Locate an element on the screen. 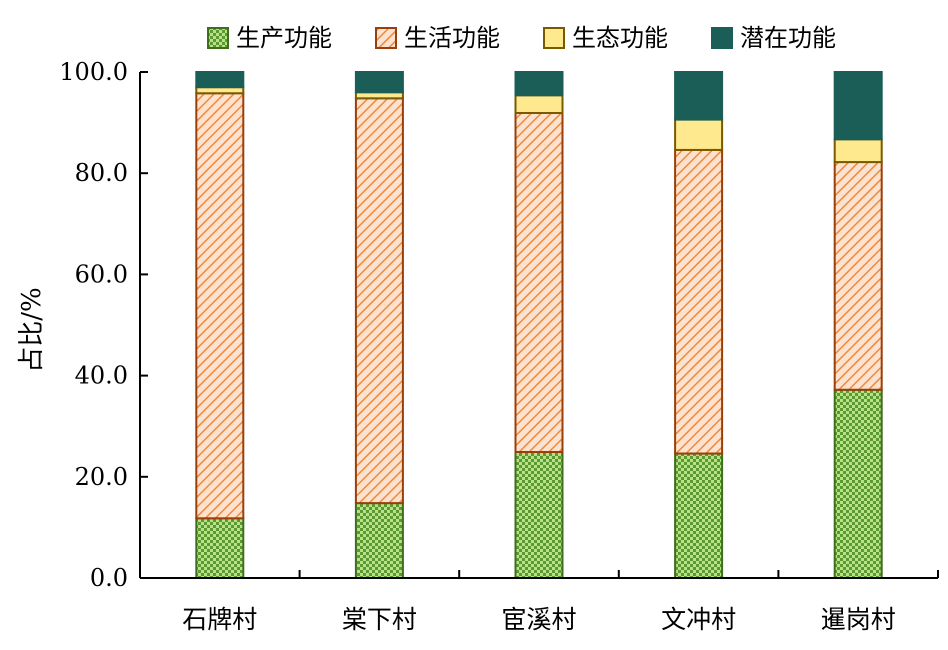  y-tick-label-6: 100.0 is located at coordinates (93, 72).